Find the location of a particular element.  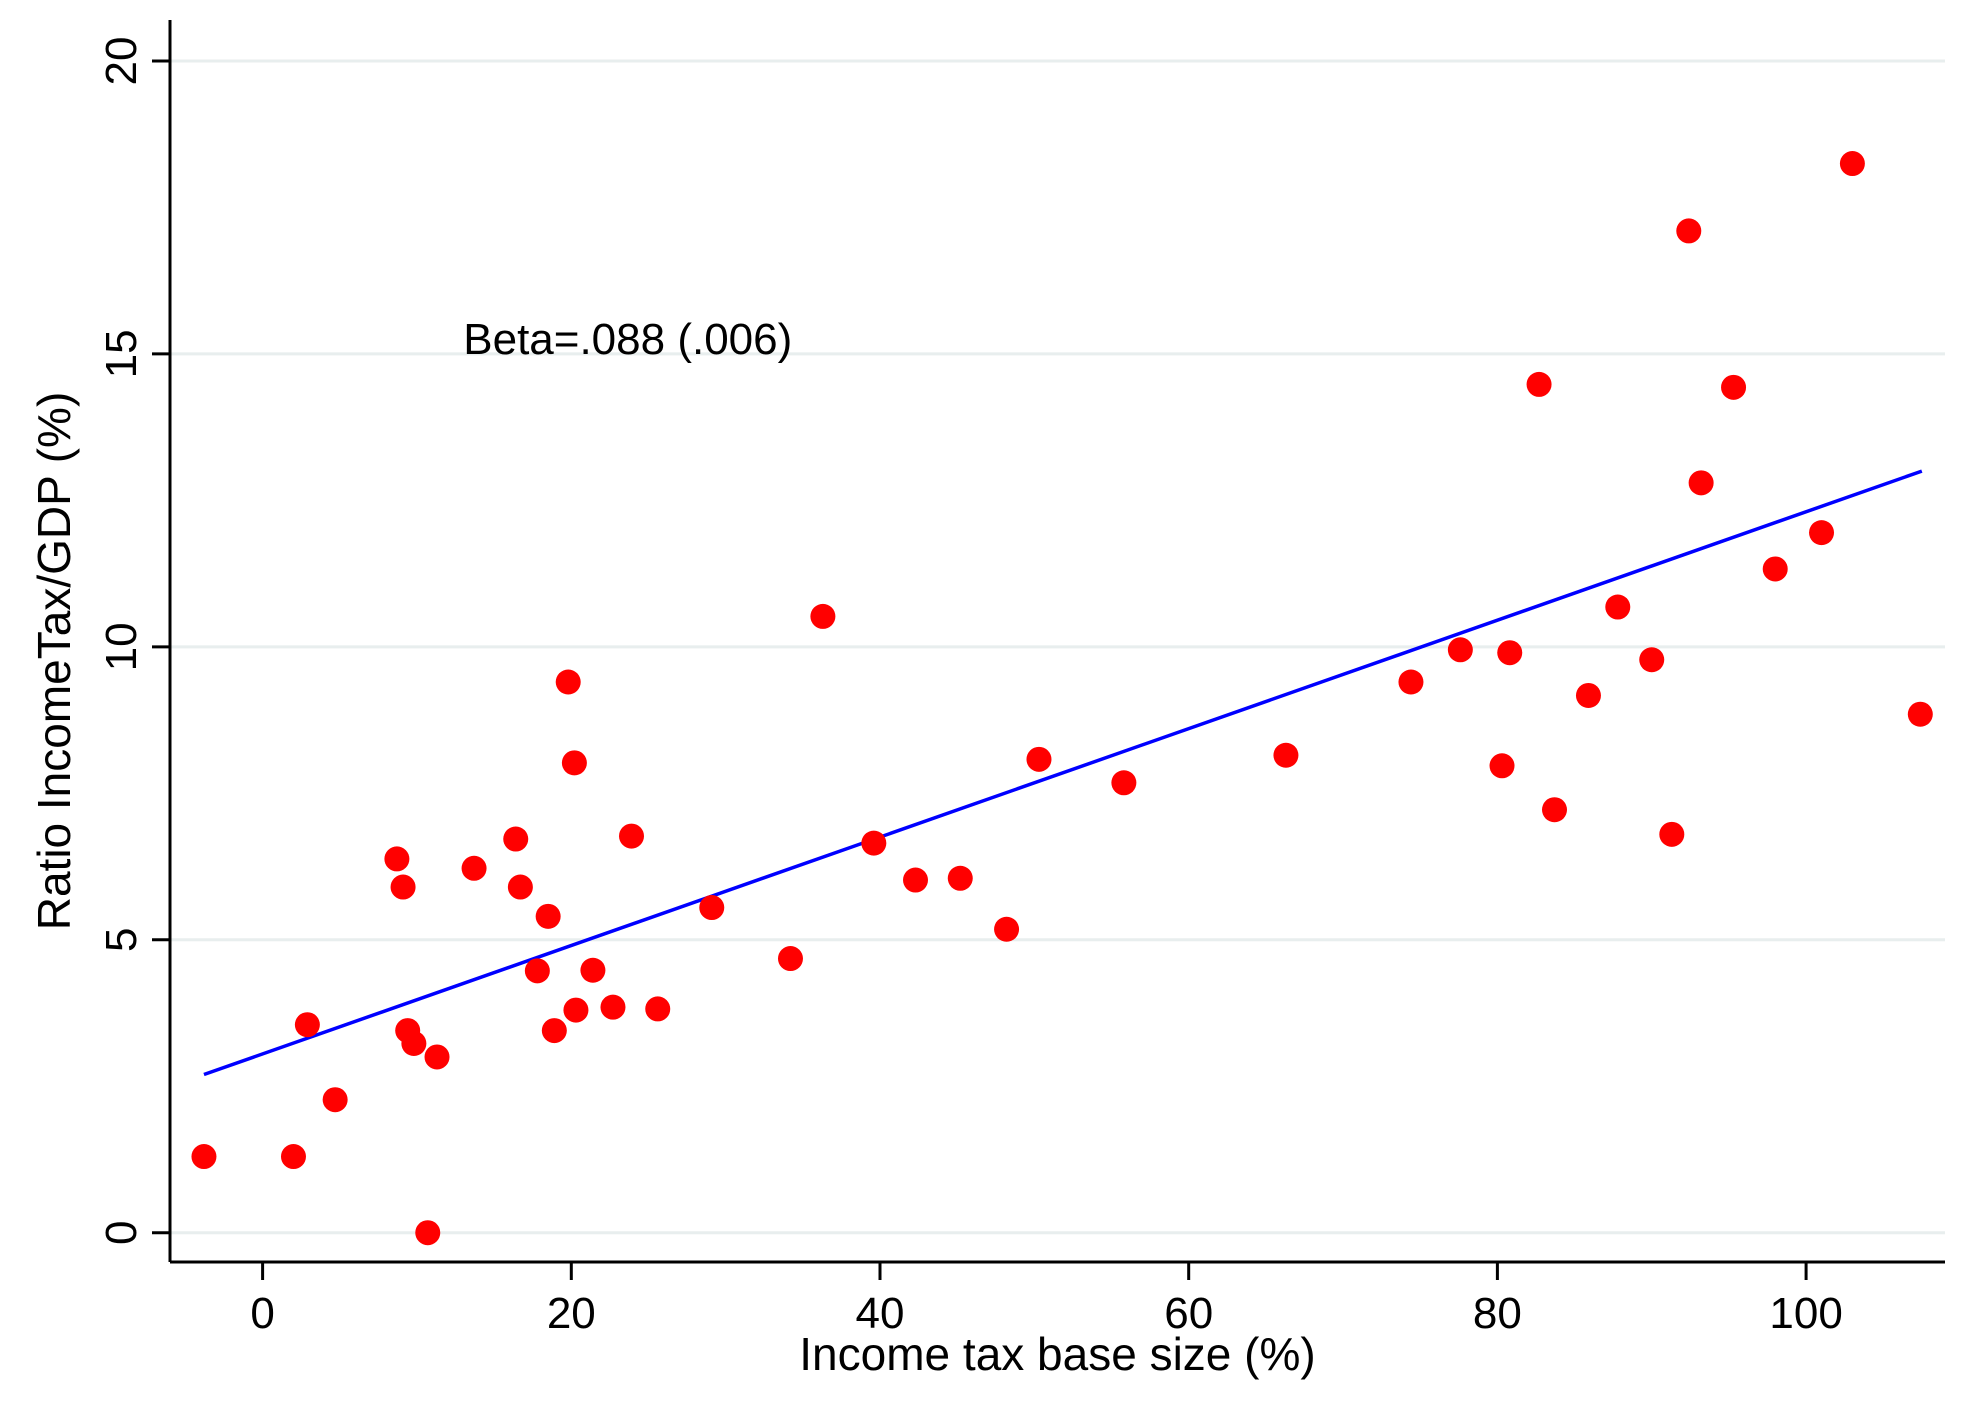

x-tick-label-60: 60 is located at coordinates (1188, 1313).